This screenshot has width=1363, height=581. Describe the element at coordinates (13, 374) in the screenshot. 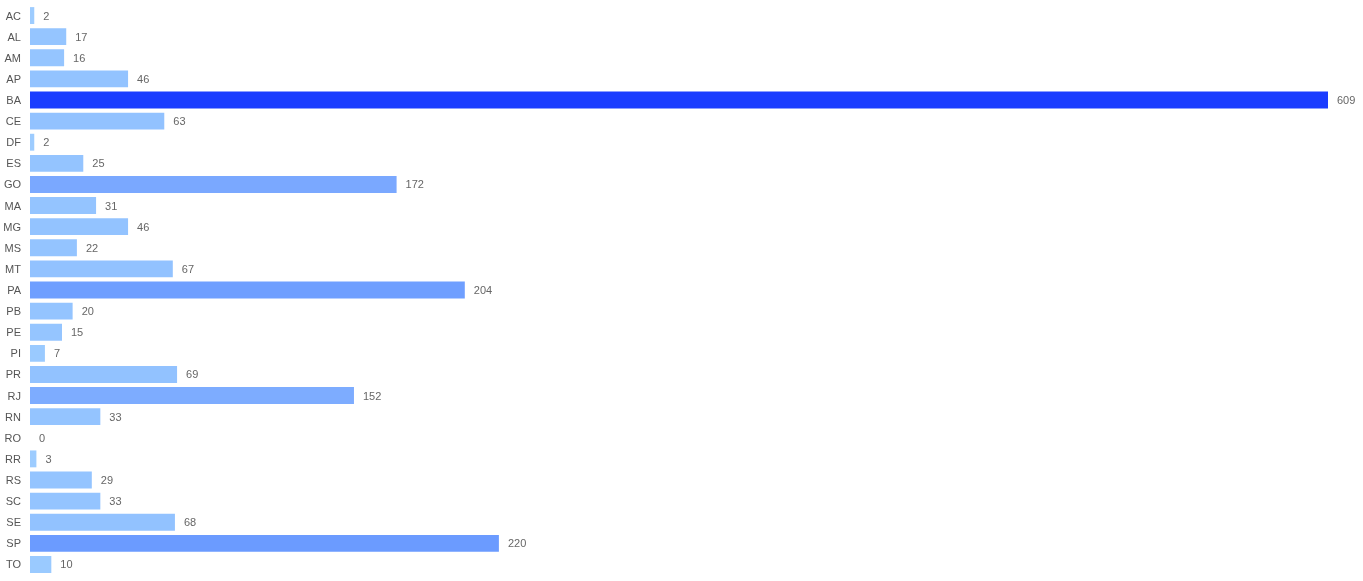

I see `y-tick-label: PR` at that location.